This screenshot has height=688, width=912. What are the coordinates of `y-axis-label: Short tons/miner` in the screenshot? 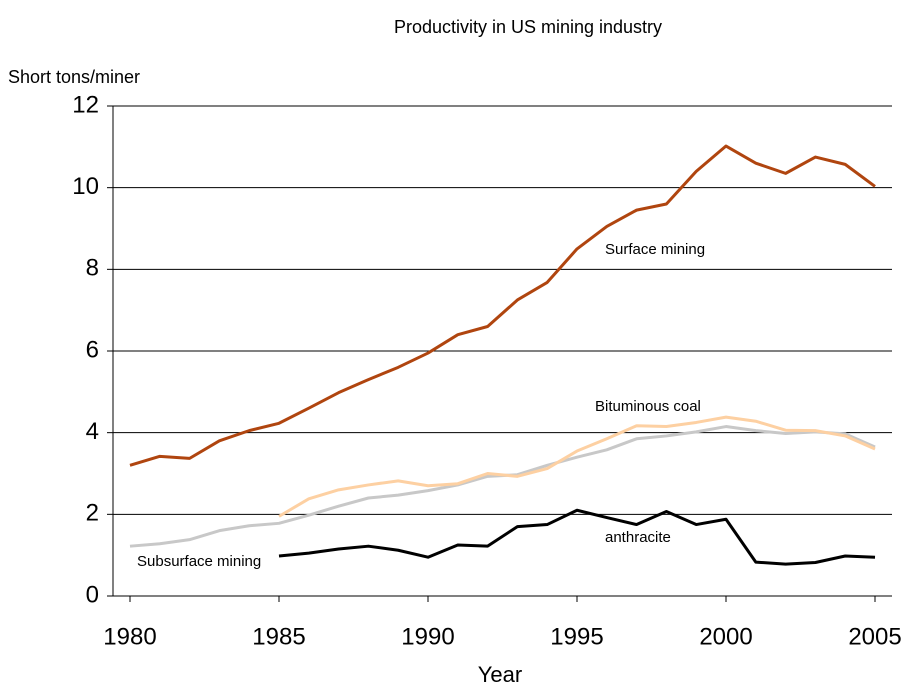 It's located at (74, 77).